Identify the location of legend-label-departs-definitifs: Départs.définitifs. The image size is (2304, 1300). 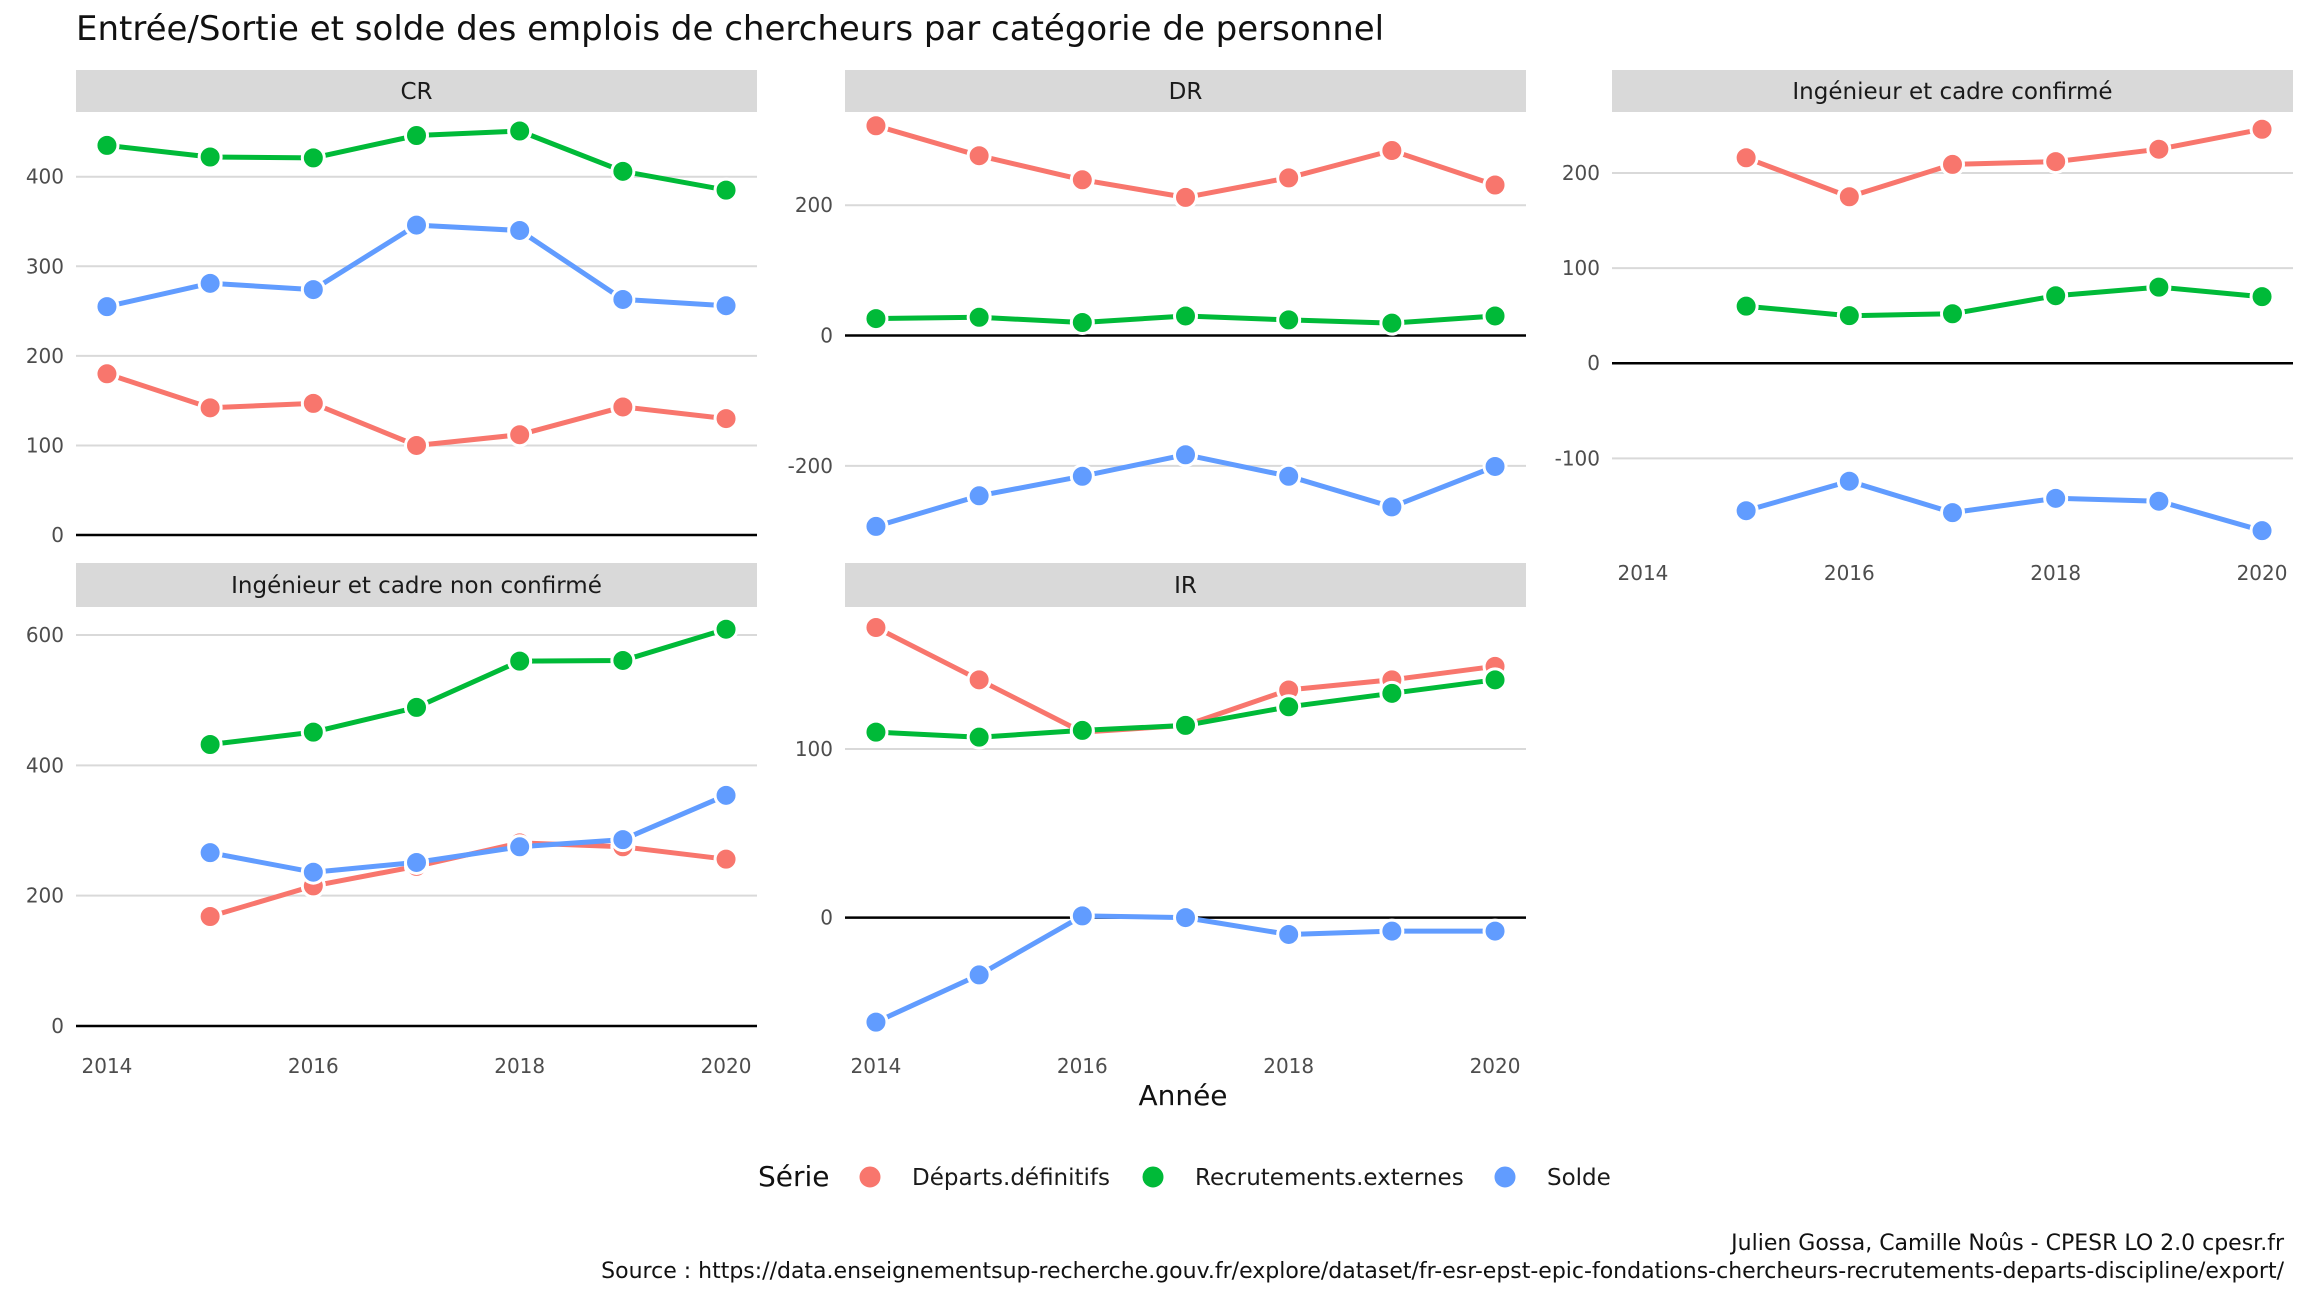
(1011, 1178).